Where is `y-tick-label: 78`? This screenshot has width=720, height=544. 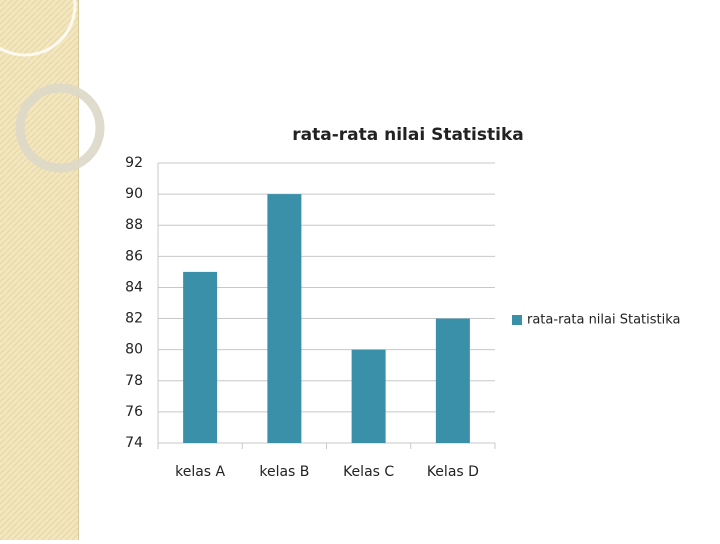
y-tick-label: 78 is located at coordinates (134, 381).